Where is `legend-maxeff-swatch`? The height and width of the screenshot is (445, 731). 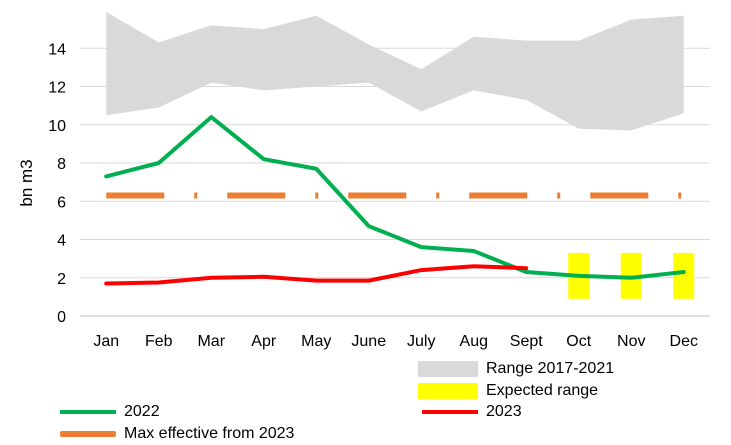 legend-maxeff-swatch is located at coordinates (88, 434).